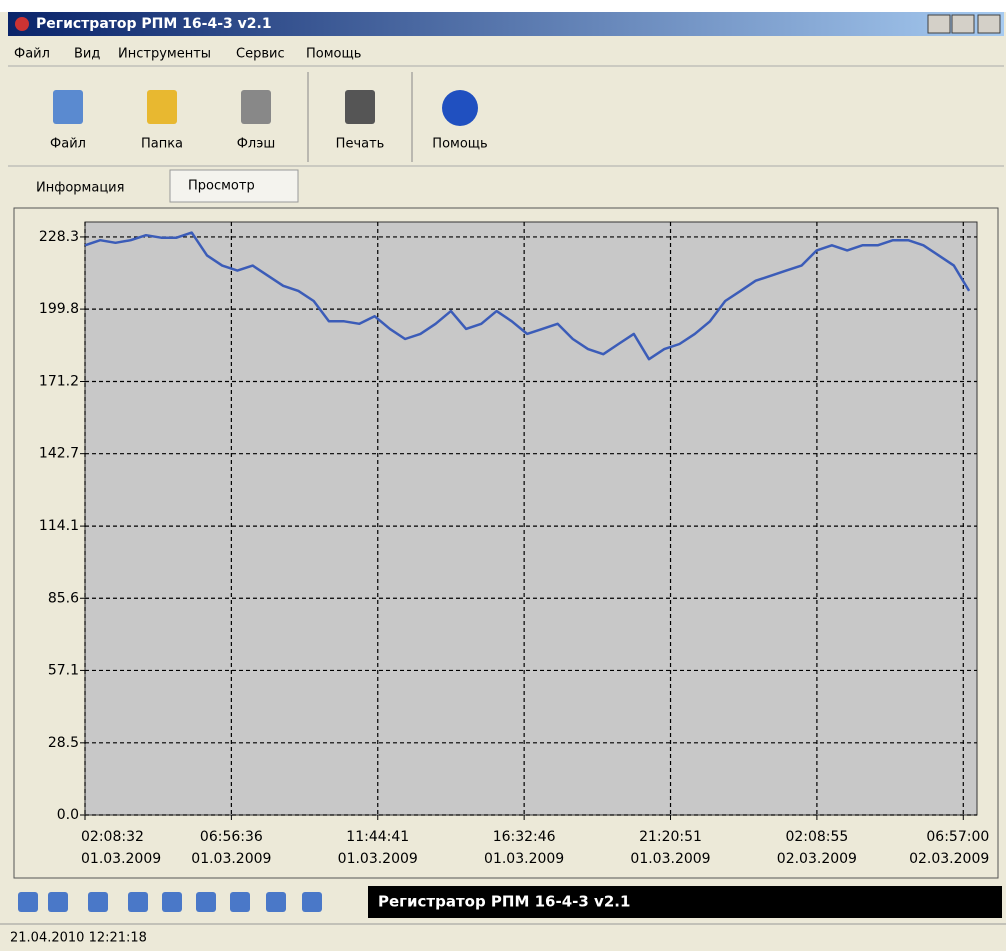 The width and height of the screenshot is (1006, 951). Describe the element at coordinates (68, 144) in the screenshot. I see `toolbar-label: Файл` at that location.